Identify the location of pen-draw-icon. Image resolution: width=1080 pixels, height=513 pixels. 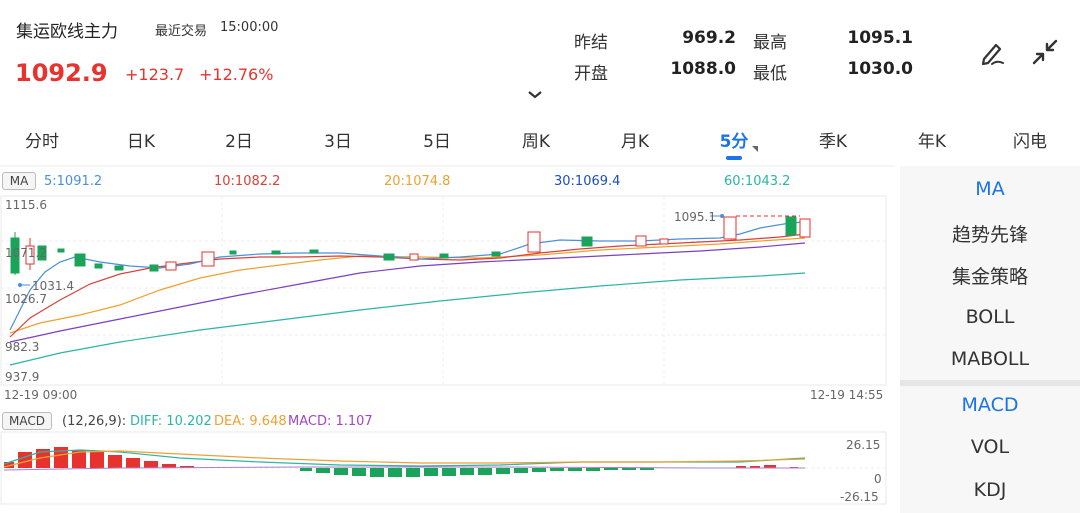
(993, 52).